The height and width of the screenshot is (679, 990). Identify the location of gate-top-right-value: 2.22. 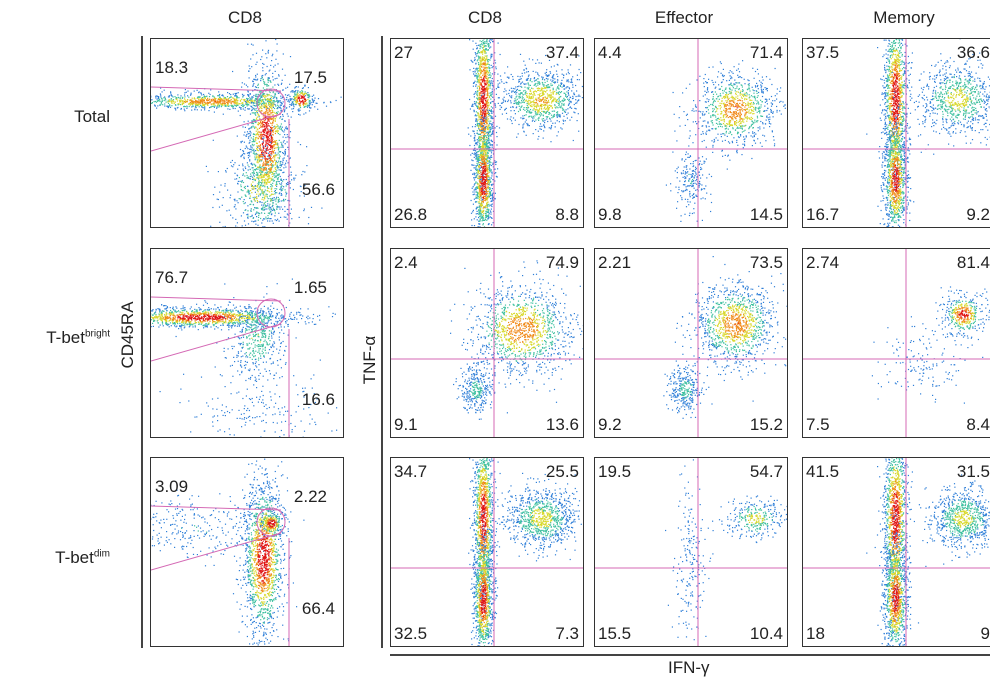
(310, 496).